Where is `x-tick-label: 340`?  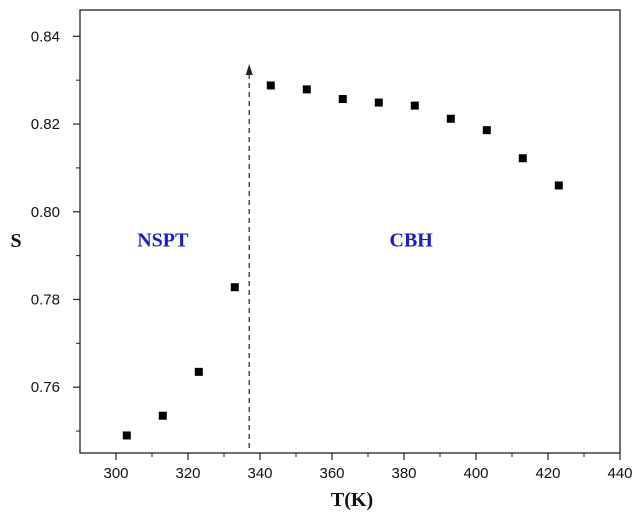
x-tick-label: 340 is located at coordinates (259, 473).